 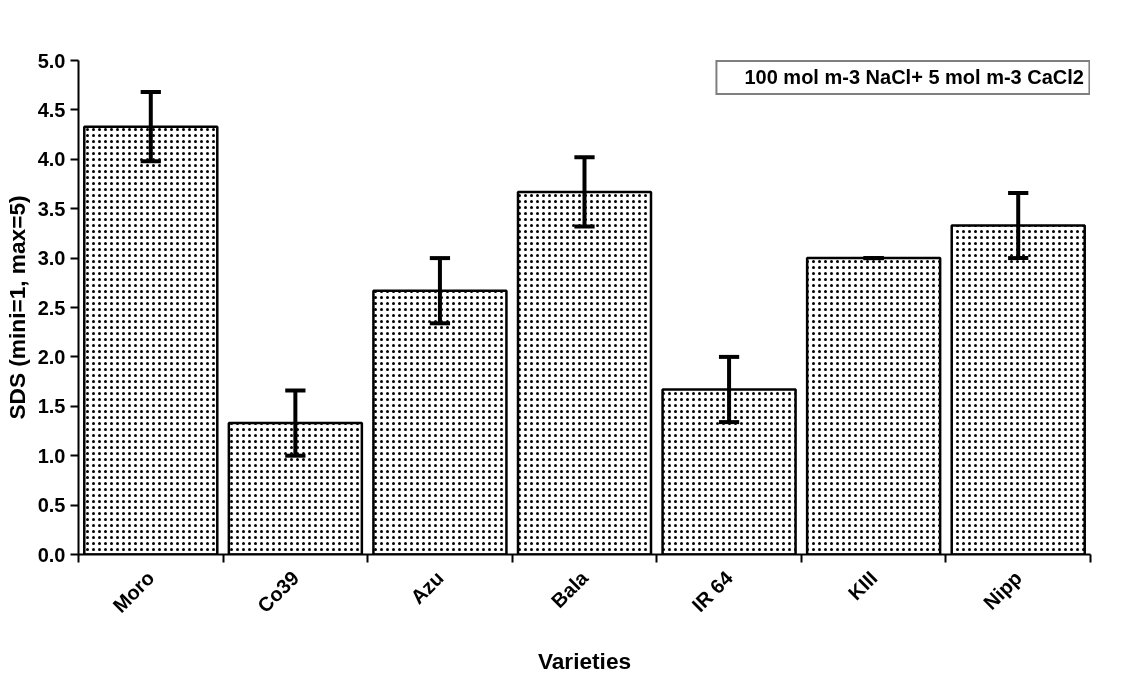 What do you see at coordinates (51, 307) in the screenshot?
I see `y-tick-label: 2.5` at bounding box center [51, 307].